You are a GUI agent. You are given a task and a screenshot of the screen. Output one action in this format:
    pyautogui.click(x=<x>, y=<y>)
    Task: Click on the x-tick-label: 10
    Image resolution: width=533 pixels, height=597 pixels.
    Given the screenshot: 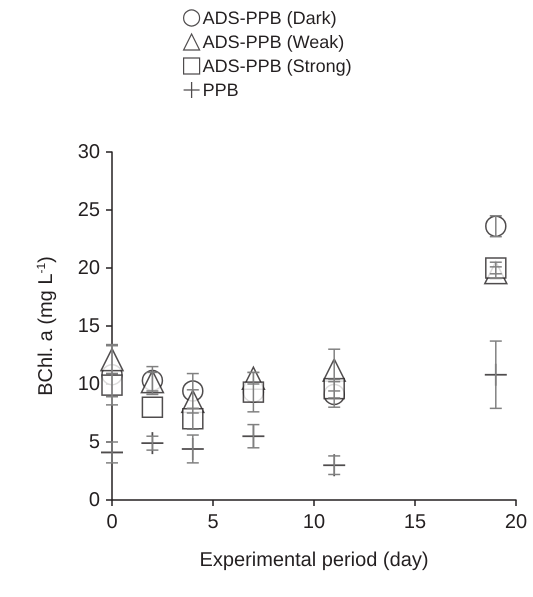 What is the action you would take?
    pyautogui.click(x=314, y=522)
    